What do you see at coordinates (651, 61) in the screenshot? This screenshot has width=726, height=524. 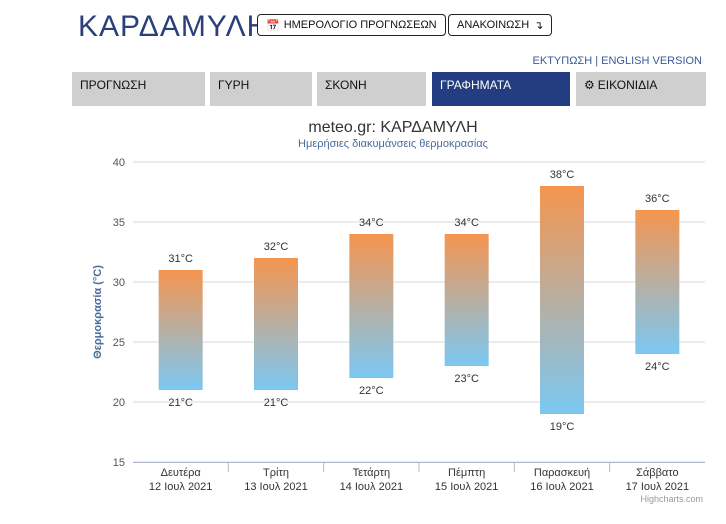 I see `english-version-link: ENGLISH VERSION` at bounding box center [651, 61].